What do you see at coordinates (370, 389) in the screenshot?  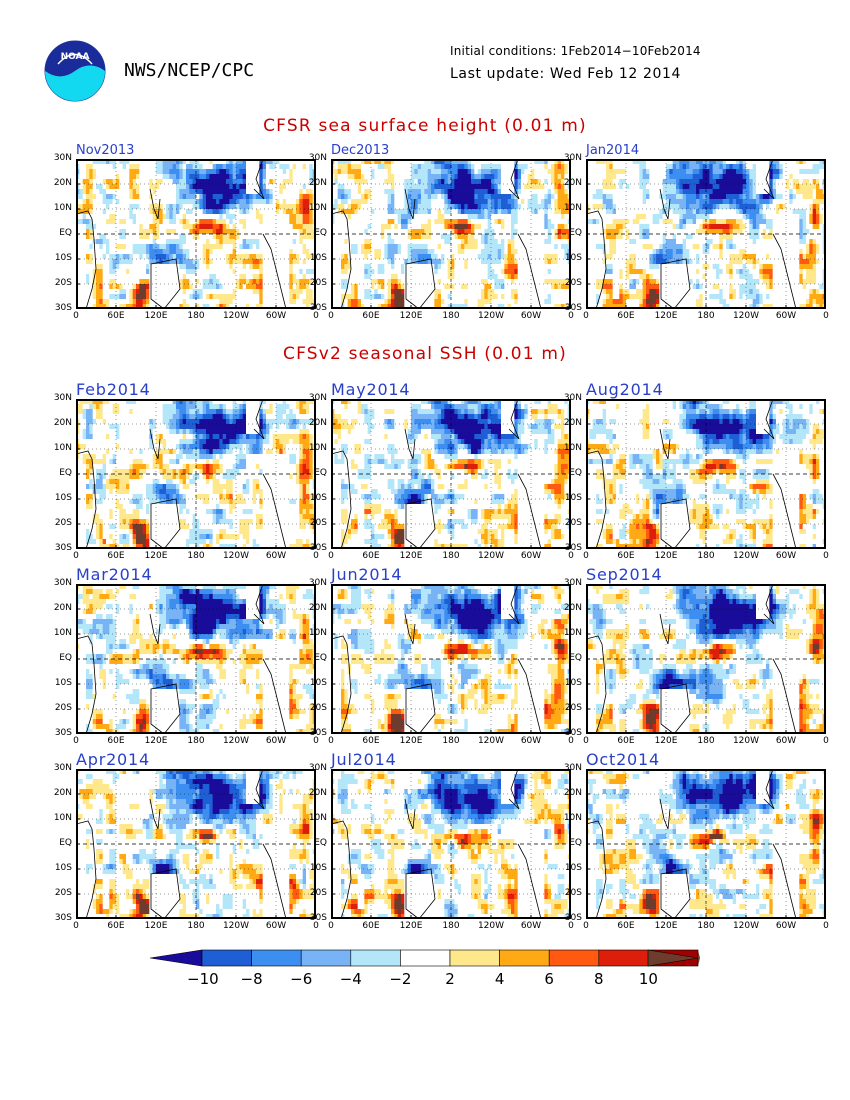 I see `panel-title: May2014` at bounding box center [370, 389].